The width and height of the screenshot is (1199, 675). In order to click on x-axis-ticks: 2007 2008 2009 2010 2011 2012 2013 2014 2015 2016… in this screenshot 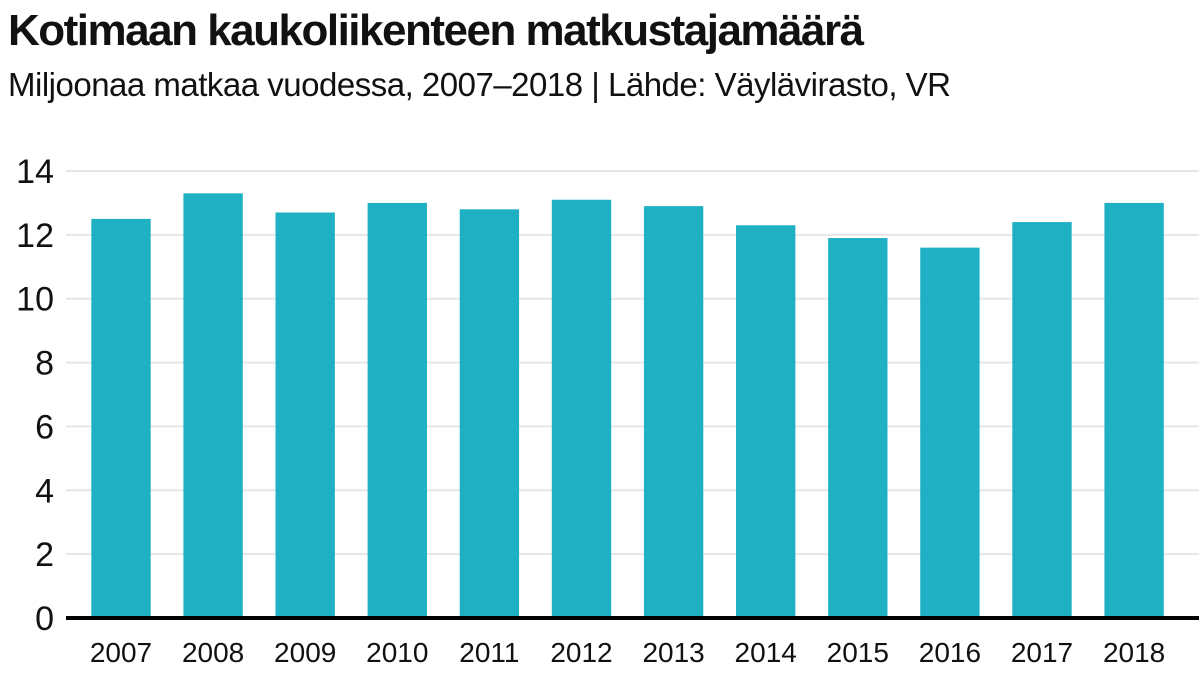, I will do `click(627, 652)`.